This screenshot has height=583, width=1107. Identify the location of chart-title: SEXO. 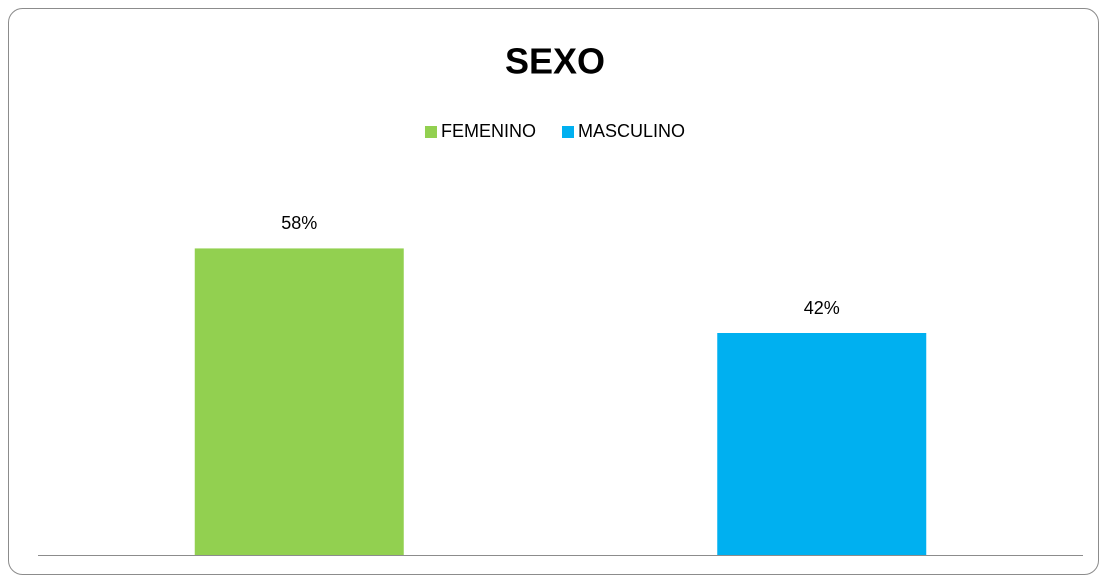
(555, 61).